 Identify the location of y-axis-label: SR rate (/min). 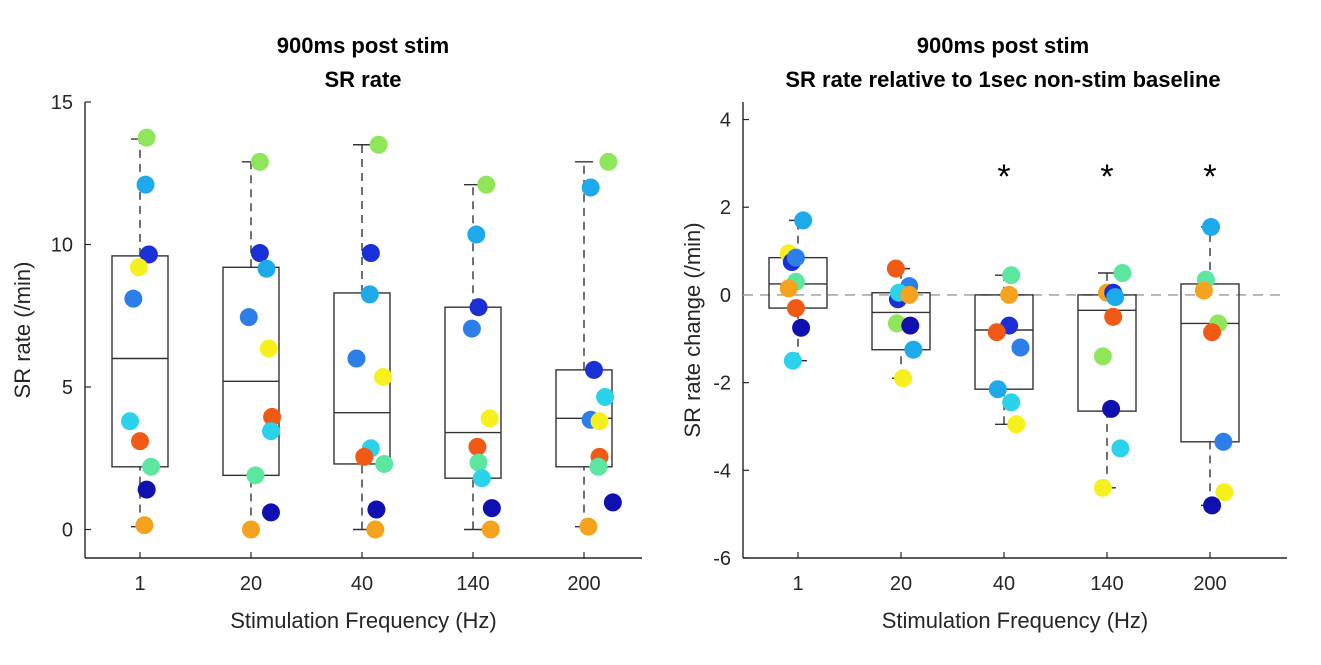
(22, 330).